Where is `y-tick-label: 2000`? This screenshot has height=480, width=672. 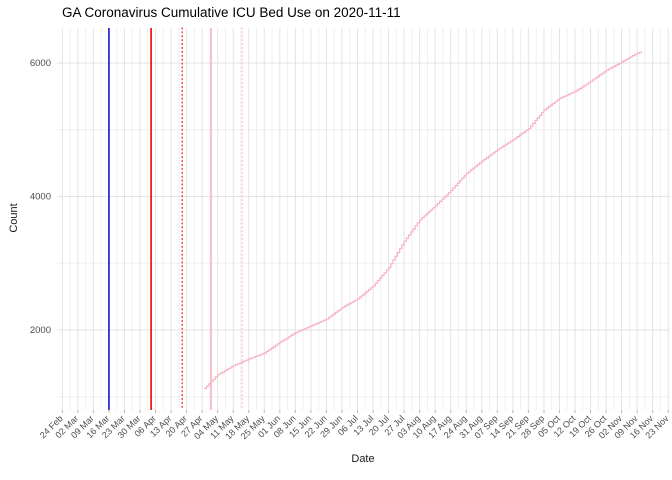 y-tick-label: 2000 is located at coordinates (40, 330).